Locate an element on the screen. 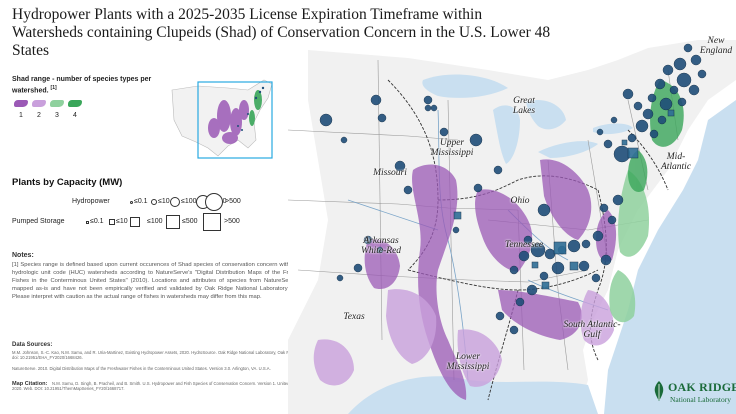  data-sources-title: Data Sources: is located at coordinates (32, 345).